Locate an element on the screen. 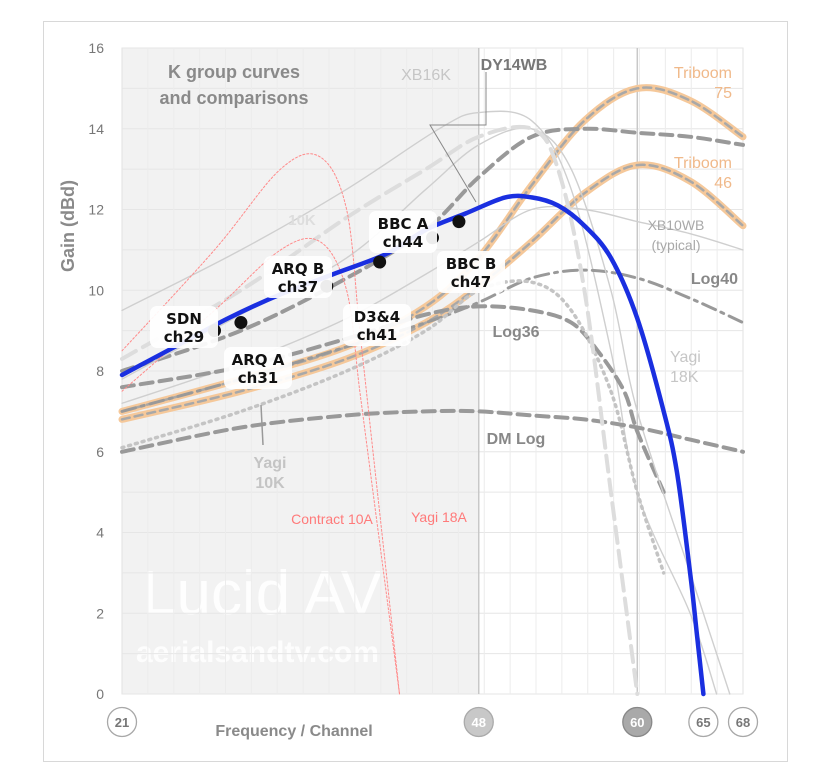 The width and height of the screenshot is (831, 777). label-triboom-46: 46 is located at coordinates (723, 183).